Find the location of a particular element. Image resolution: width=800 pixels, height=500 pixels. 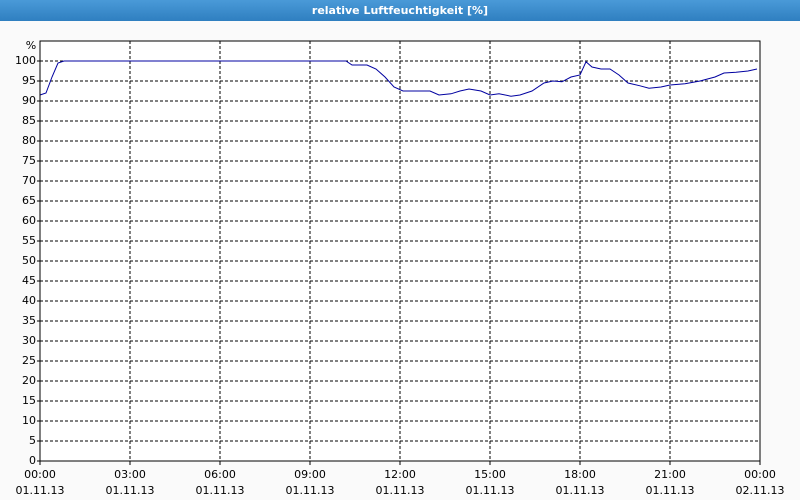

y-tick-label: 5 is located at coordinates (32, 440).